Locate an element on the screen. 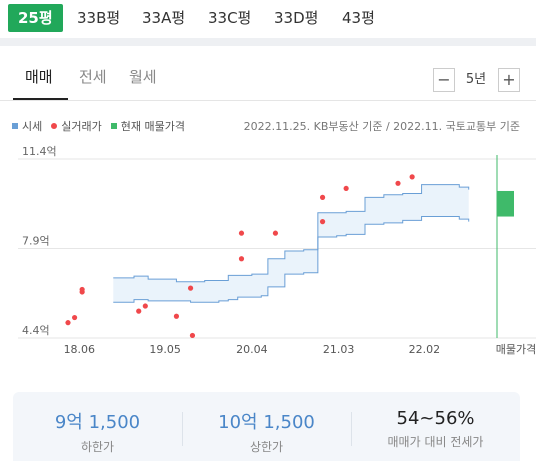  chart-legend: 시세 실거래가 현재 매물가격 is located at coordinates (98, 126).